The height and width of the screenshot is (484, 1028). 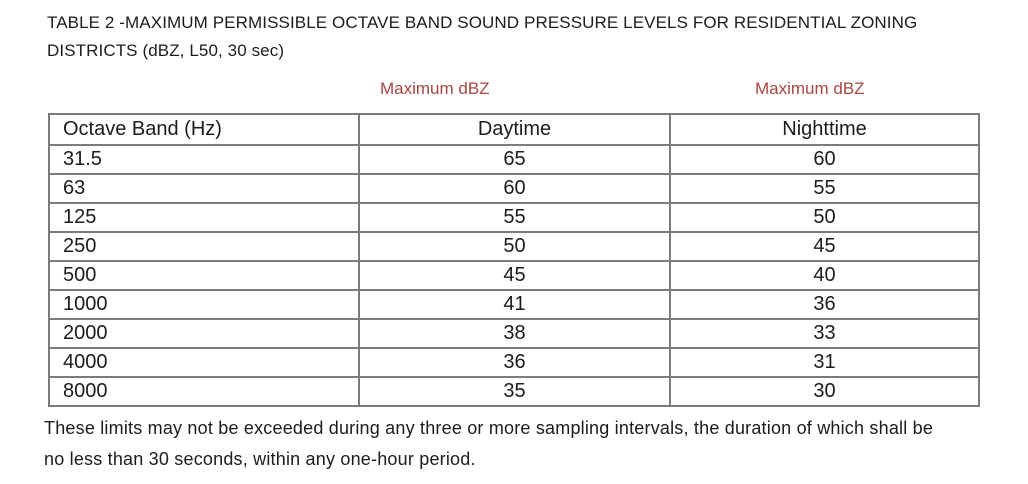 I want to click on octave-band-cell: 1000, so click(x=204, y=304).